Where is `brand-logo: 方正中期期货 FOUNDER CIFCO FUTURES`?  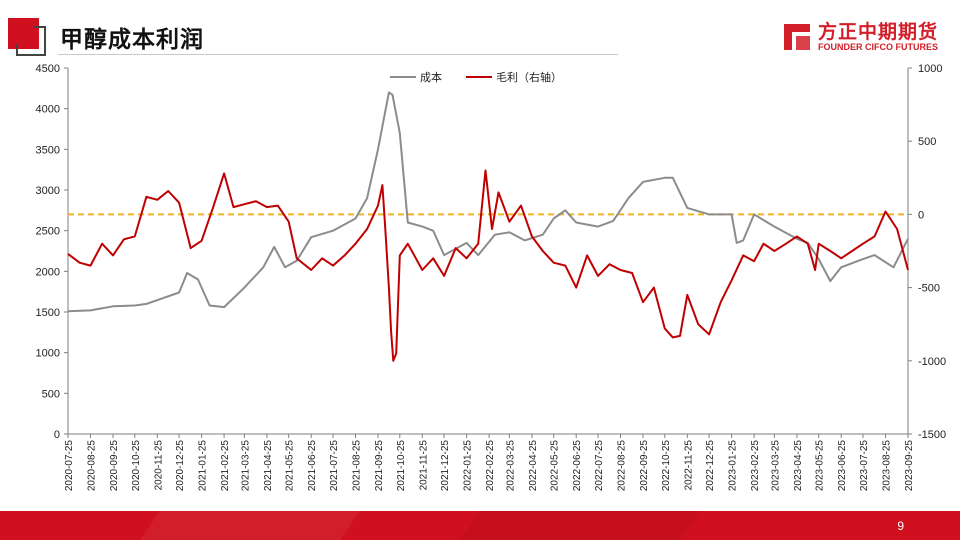 brand-logo: 方正中期期货 FOUNDER CIFCO FUTURES is located at coordinates (867, 38).